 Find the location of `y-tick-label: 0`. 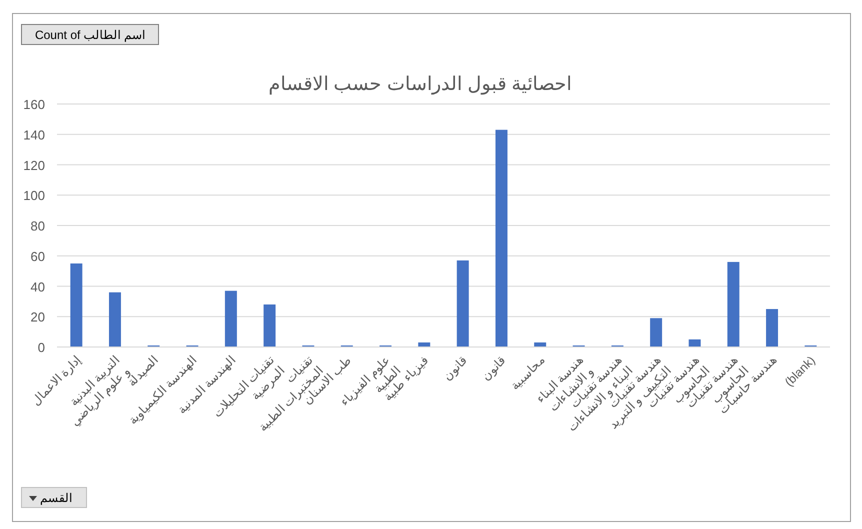

y-tick-label: 0 is located at coordinates (41, 347).